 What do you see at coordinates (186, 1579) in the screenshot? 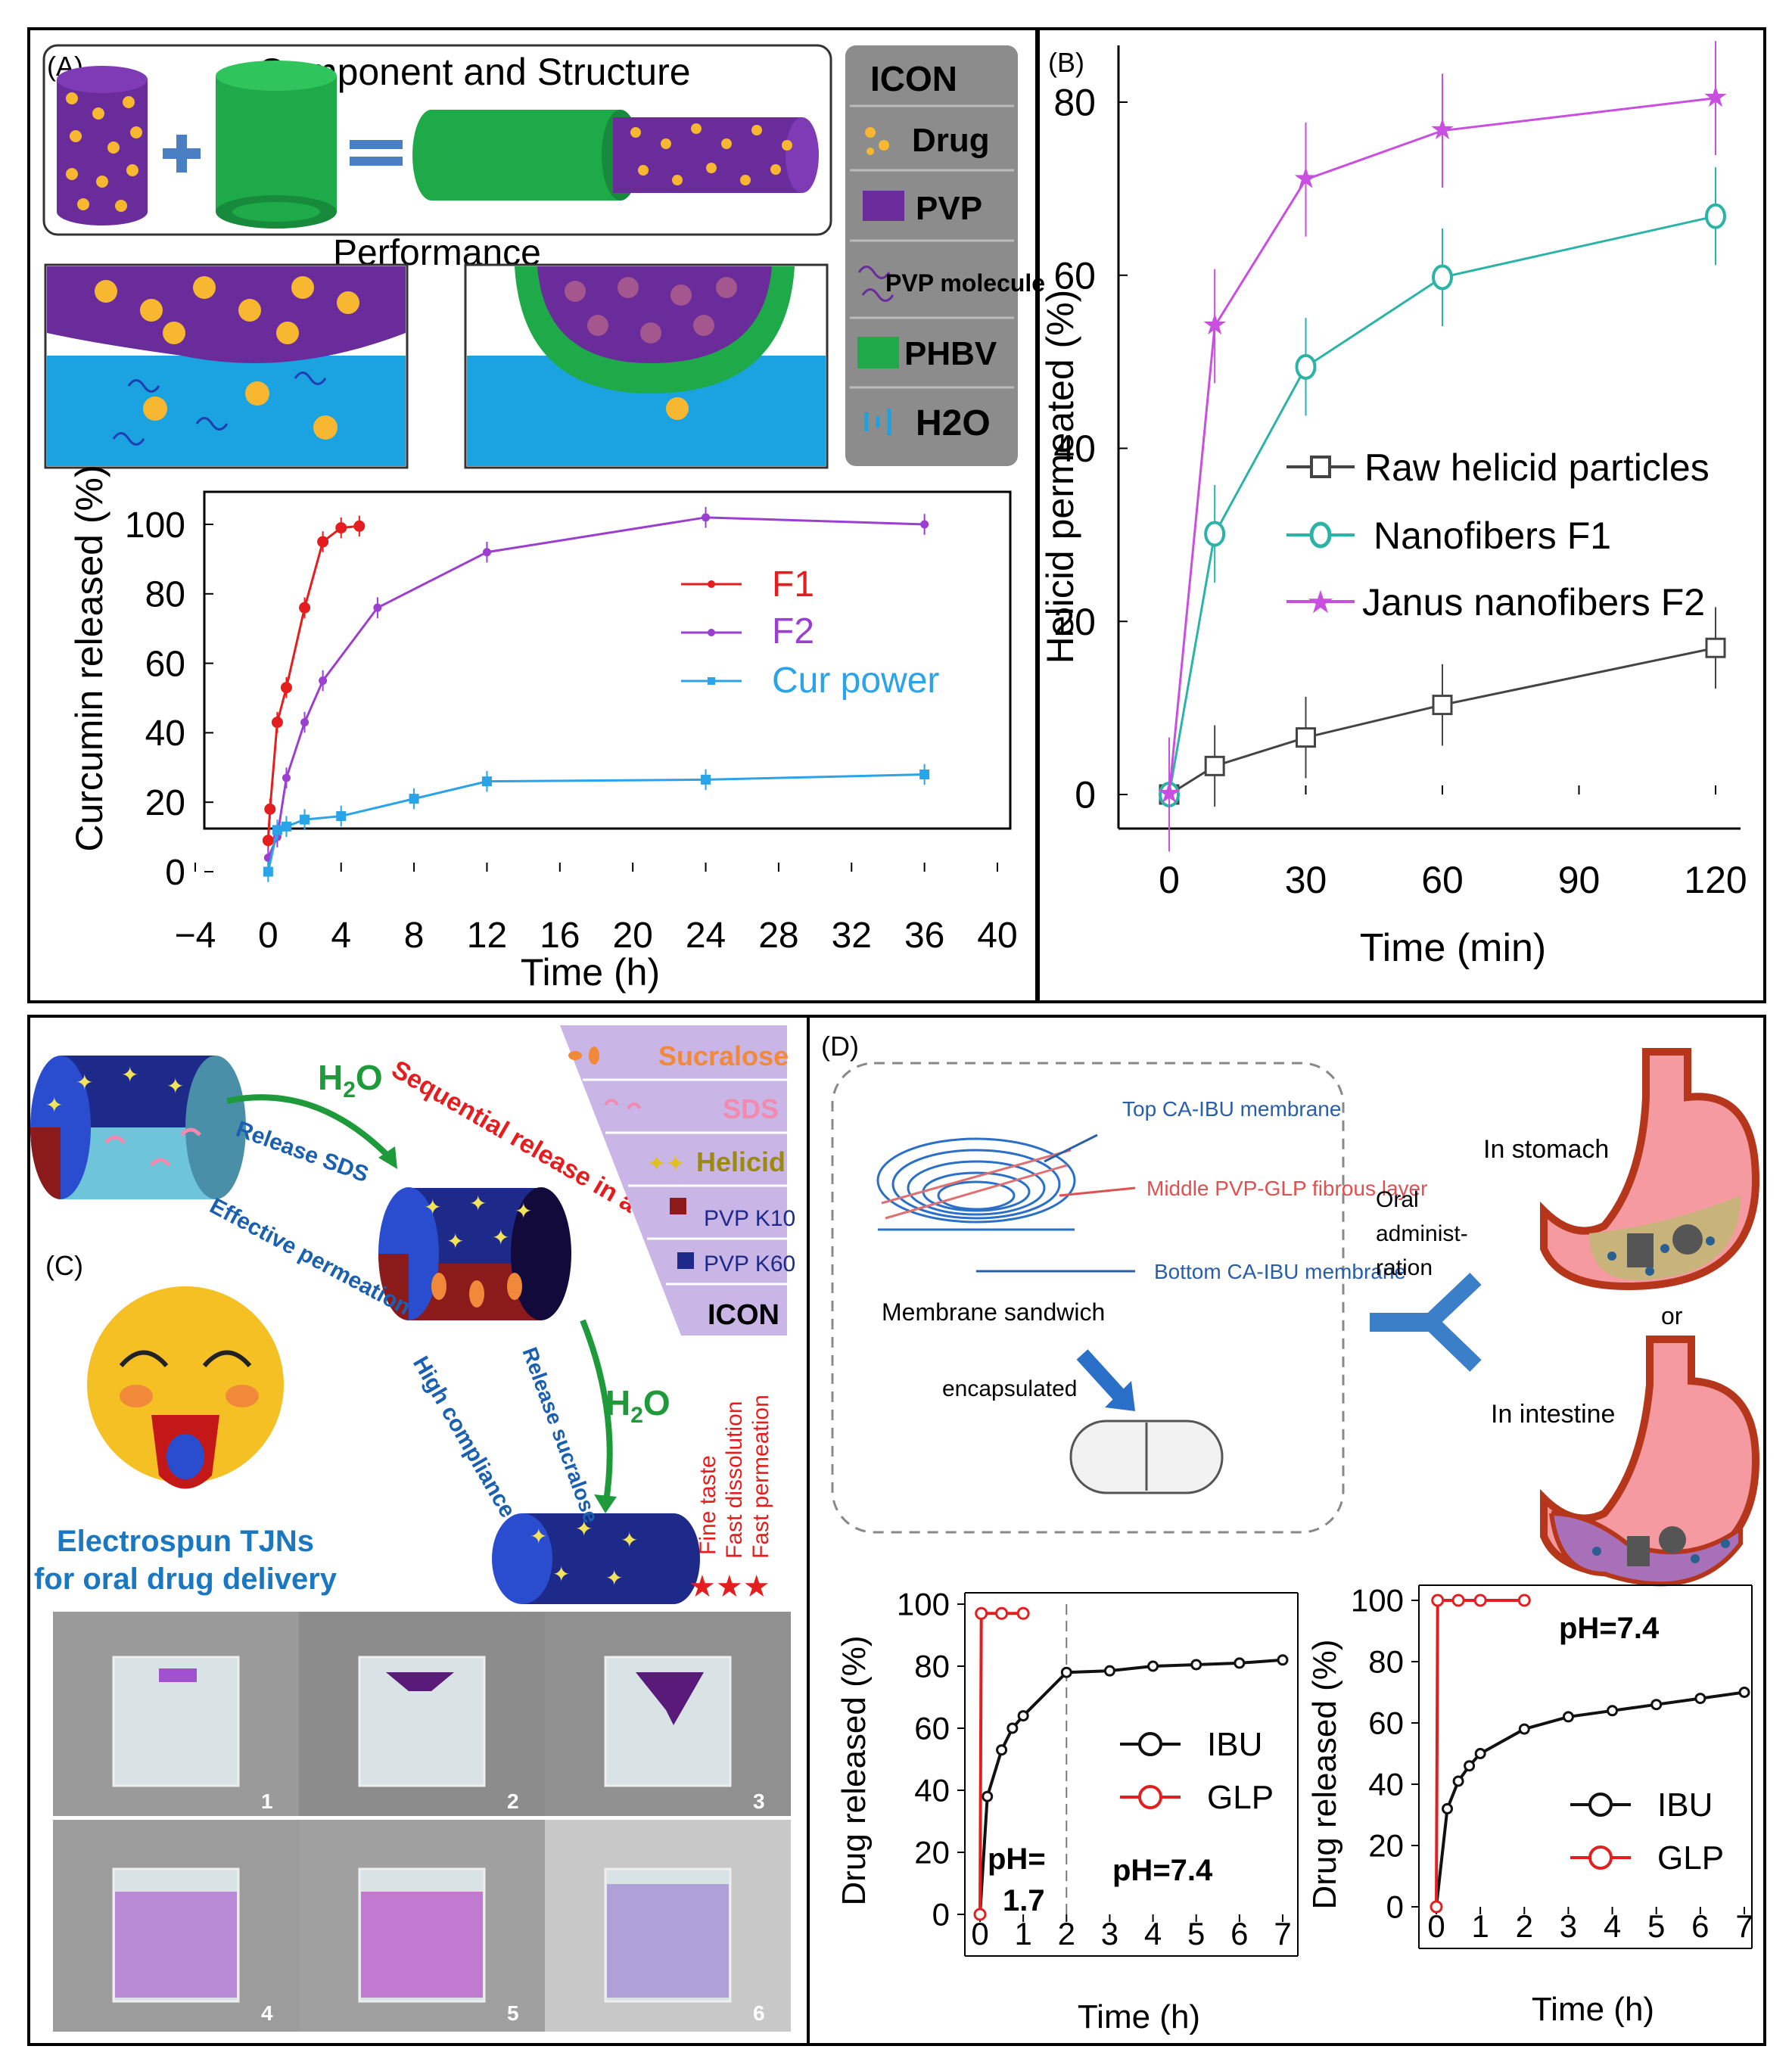
I see `caption-line-2: for oral drug delivery` at bounding box center [186, 1579].